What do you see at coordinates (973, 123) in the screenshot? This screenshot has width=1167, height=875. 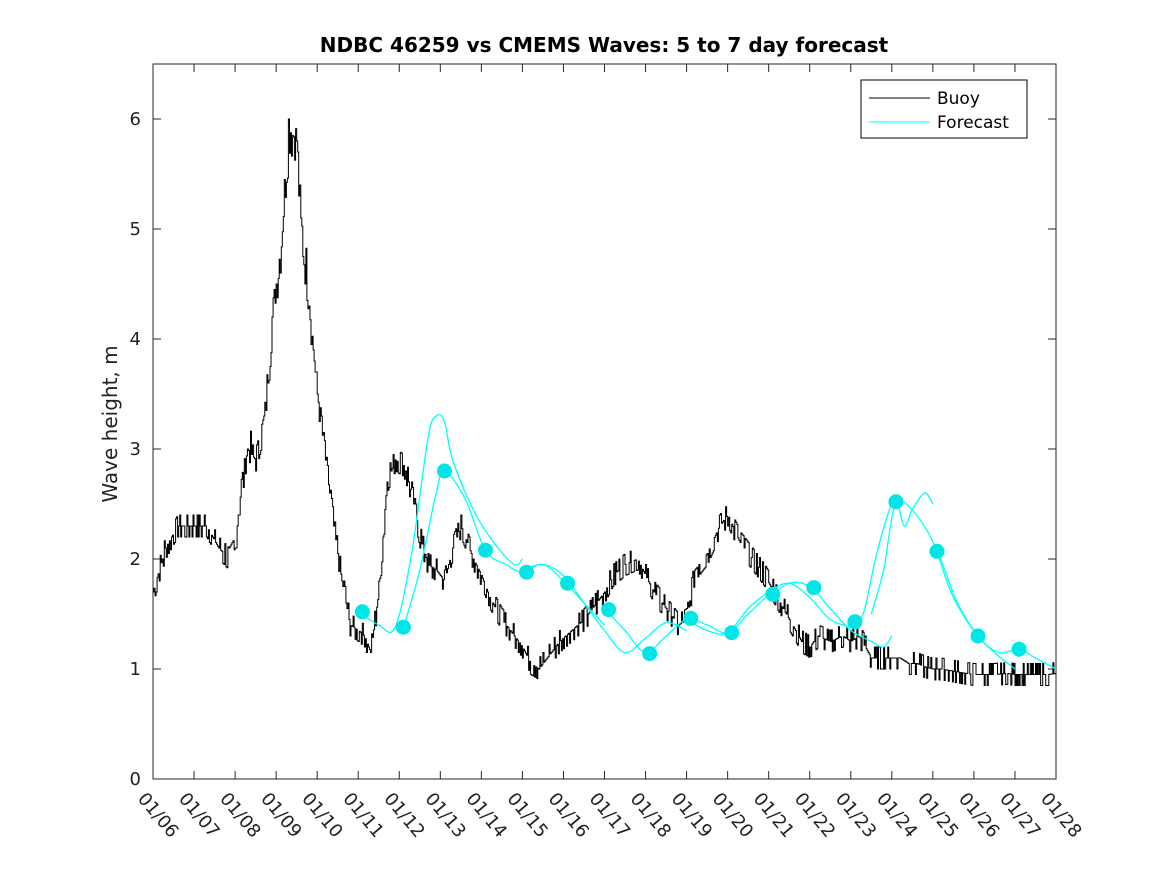 I see `legend-forecast-label: Forecast` at bounding box center [973, 123].